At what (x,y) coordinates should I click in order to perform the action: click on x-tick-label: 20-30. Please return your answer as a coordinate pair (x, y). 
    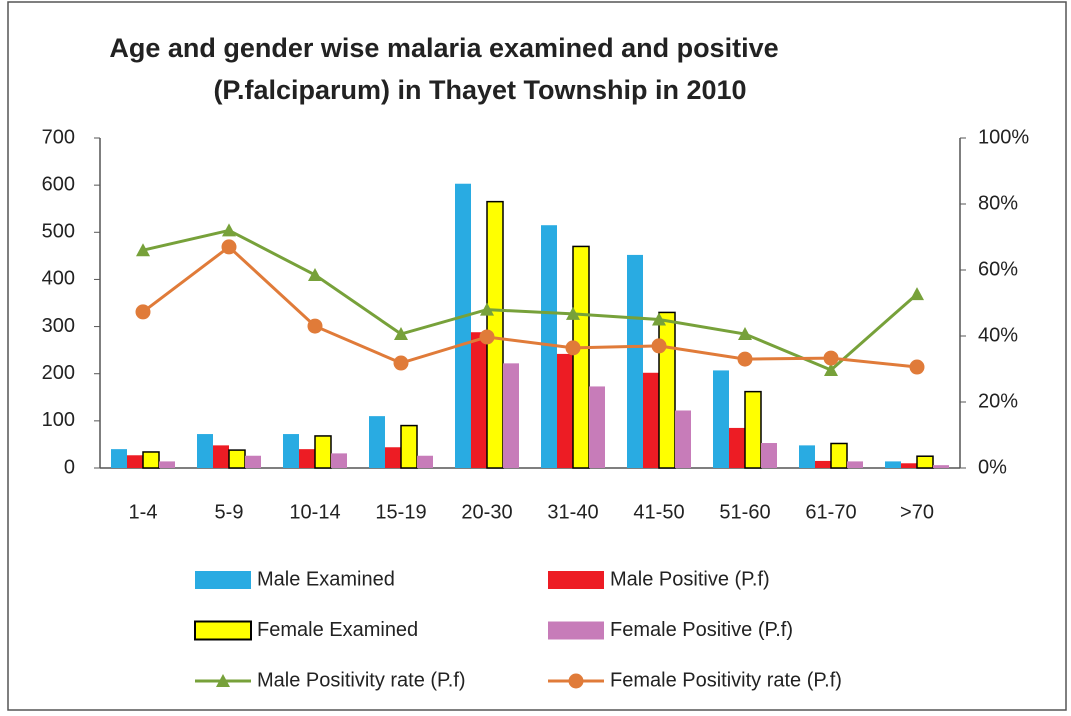
    Looking at the image, I should click on (486, 512).